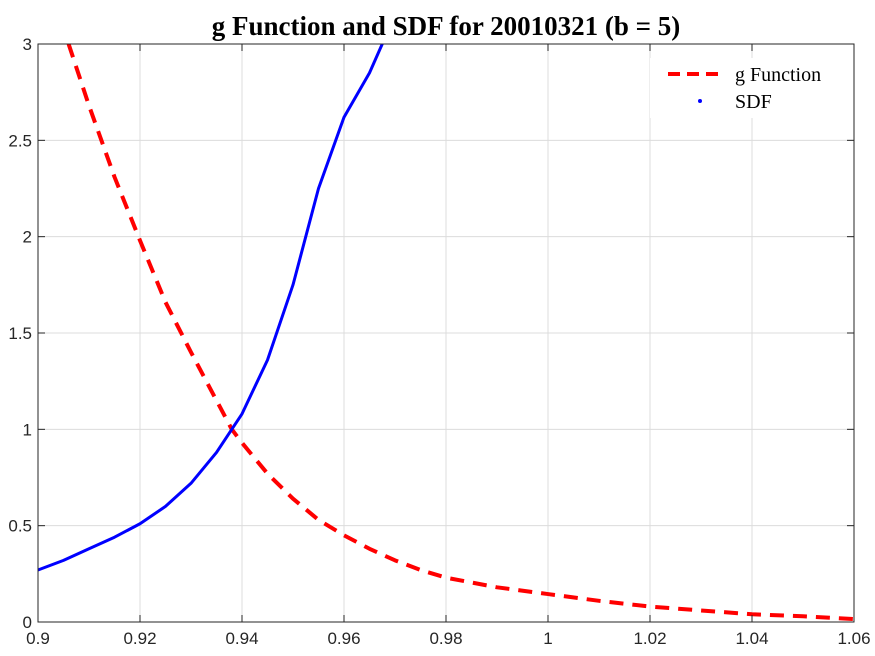  I want to click on legend-box, so click(748, 88).